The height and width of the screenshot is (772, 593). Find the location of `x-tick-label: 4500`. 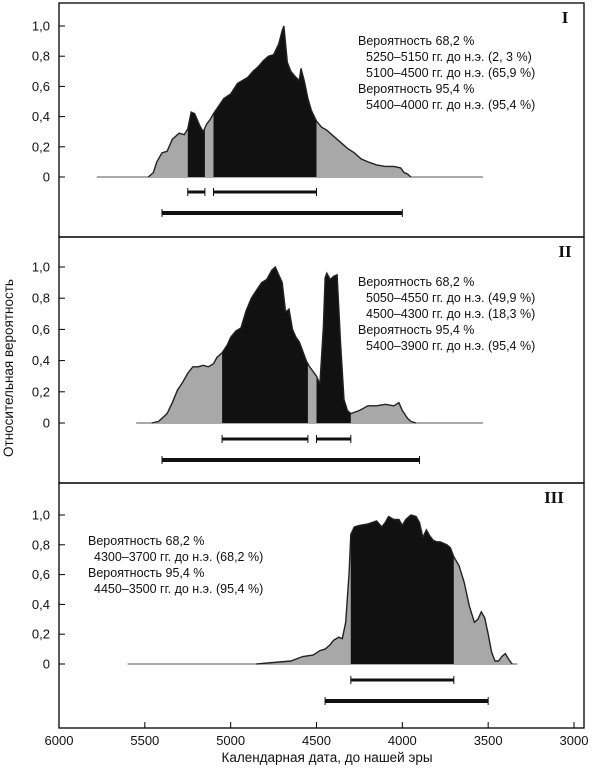

x-tick-label: 4500 is located at coordinates (316, 740).